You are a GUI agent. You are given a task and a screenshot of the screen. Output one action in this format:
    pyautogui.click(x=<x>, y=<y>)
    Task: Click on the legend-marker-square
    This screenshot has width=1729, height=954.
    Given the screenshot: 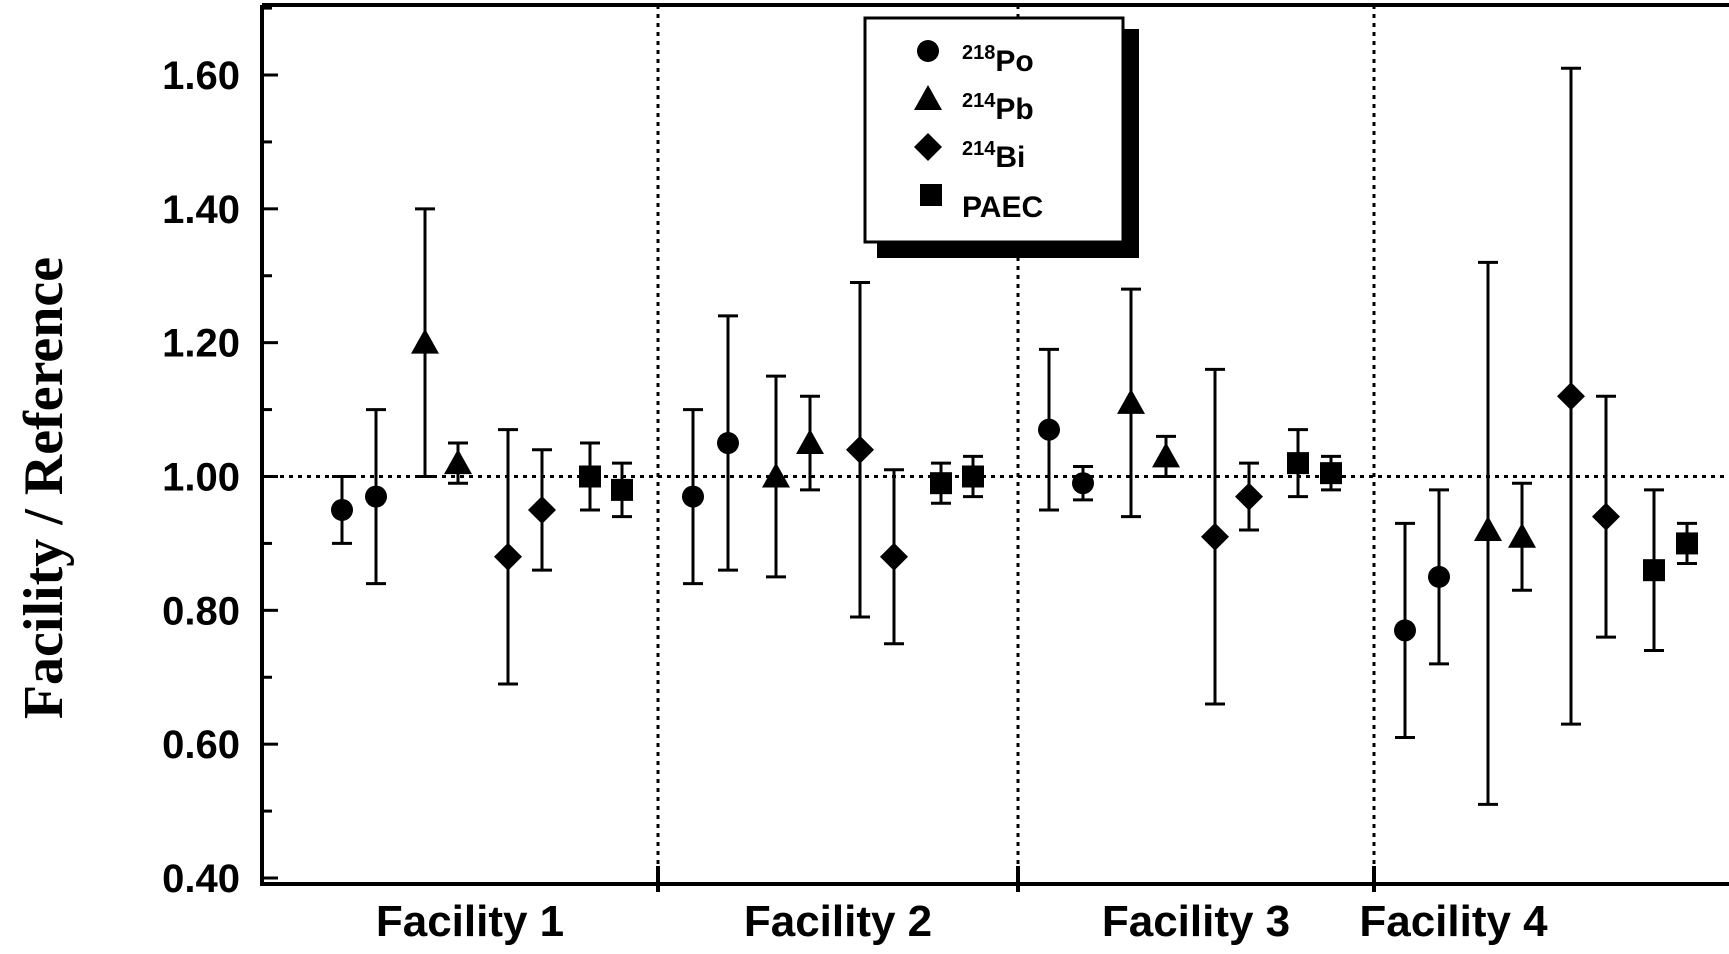 What is the action you would take?
    pyautogui.click(x=931, y=195)
    